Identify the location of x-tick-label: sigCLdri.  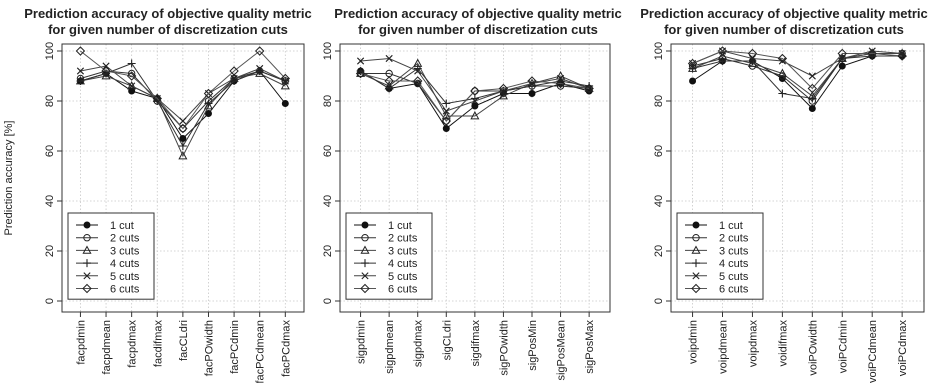
(447, 340).